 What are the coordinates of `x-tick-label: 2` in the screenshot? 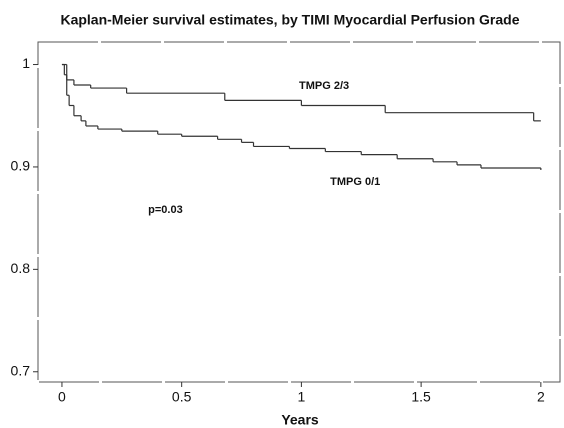 It's located at (541, 397).